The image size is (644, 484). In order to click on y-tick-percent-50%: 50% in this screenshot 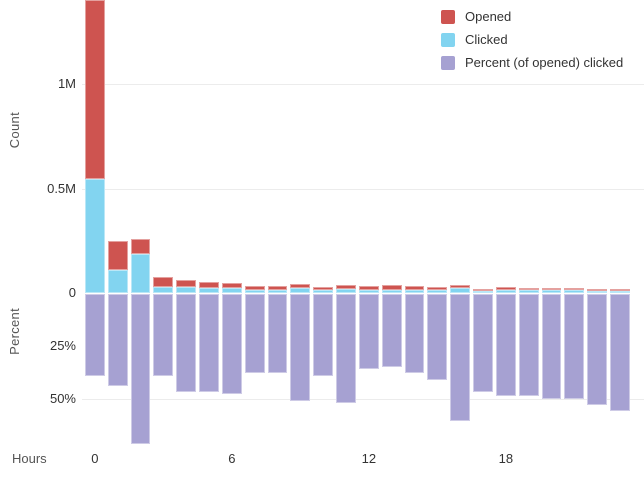, I will do `click(62, 398)`.